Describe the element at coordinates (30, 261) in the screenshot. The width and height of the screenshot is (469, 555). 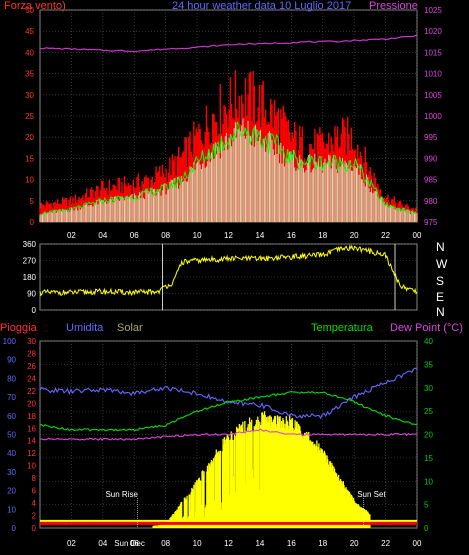
I see `direction-tick-3: 270` at that location.